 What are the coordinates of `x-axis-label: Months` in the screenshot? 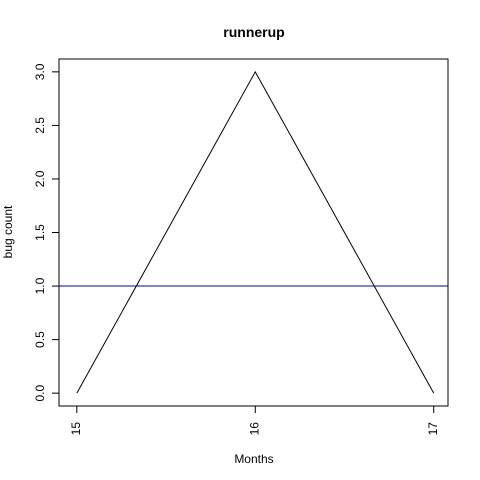 It's located at (253, 459).